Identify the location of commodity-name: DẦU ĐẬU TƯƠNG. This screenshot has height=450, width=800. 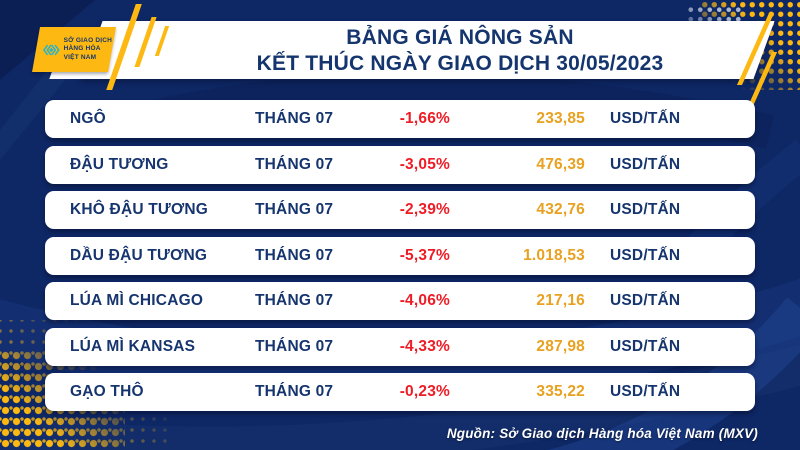
(139, 255).